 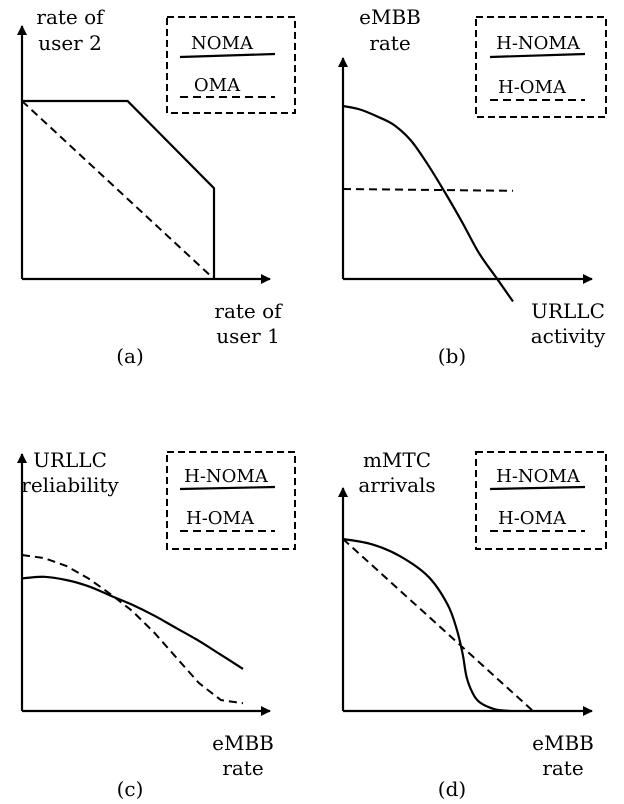 What do you see at coordinates (222, 43) in the screenshot?
I see `panel-a-legend-label-1: NOMA` at bounding box center [222, 43].